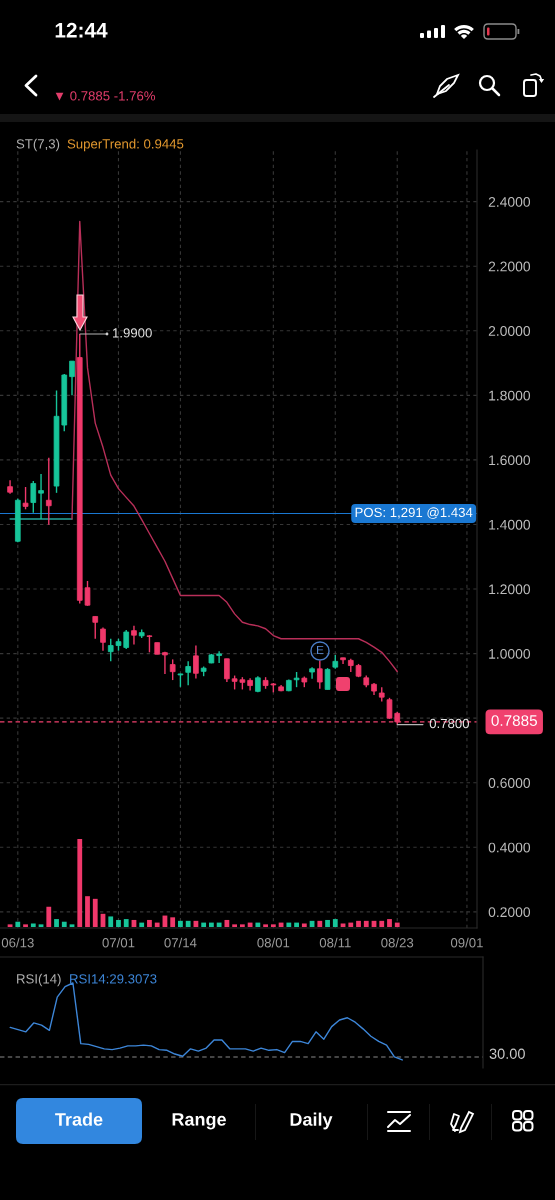  Describe the element at coordinates (510, 460) in the screenshot. I see `y-tick-label: 1.6000` at that location.